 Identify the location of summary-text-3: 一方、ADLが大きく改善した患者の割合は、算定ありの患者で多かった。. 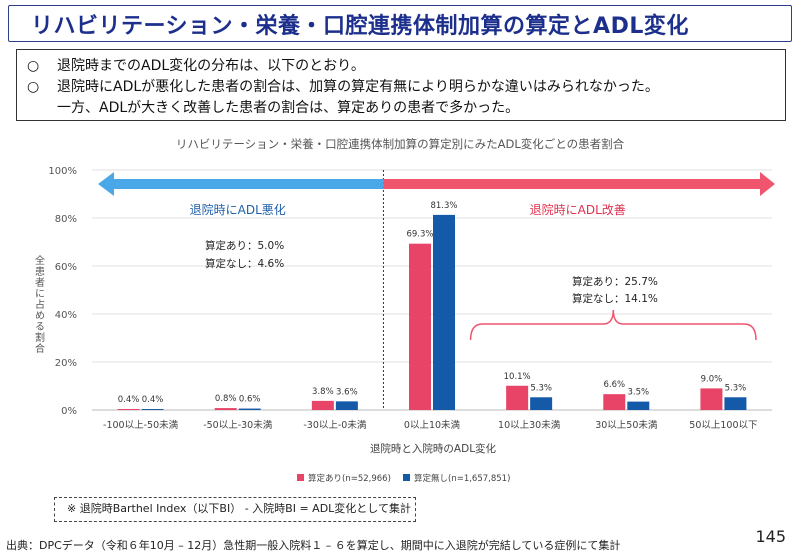
(288, 108).